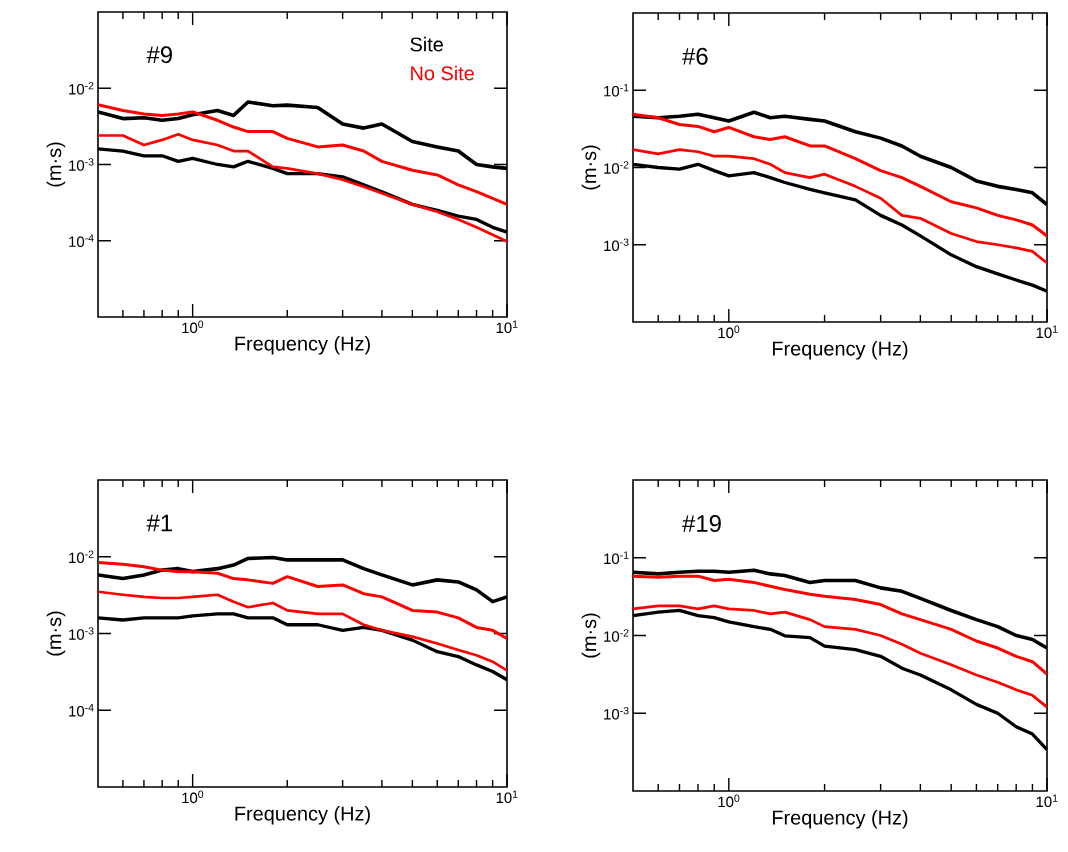 This screenshot has height=852, width=1068. Describe the element at coordinates (695, 56) in the screenshot. I see `text: #6` at that location.